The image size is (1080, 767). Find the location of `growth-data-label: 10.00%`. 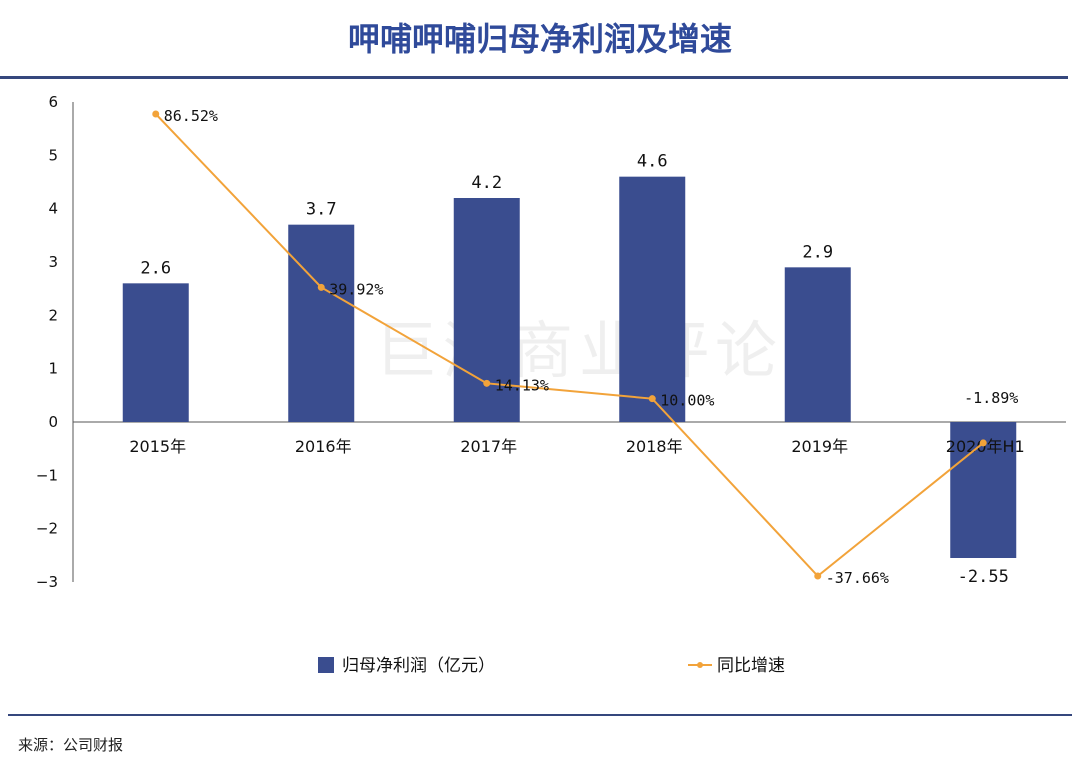

growth-data-label: 10.00% is located at coordinates (687, 401).